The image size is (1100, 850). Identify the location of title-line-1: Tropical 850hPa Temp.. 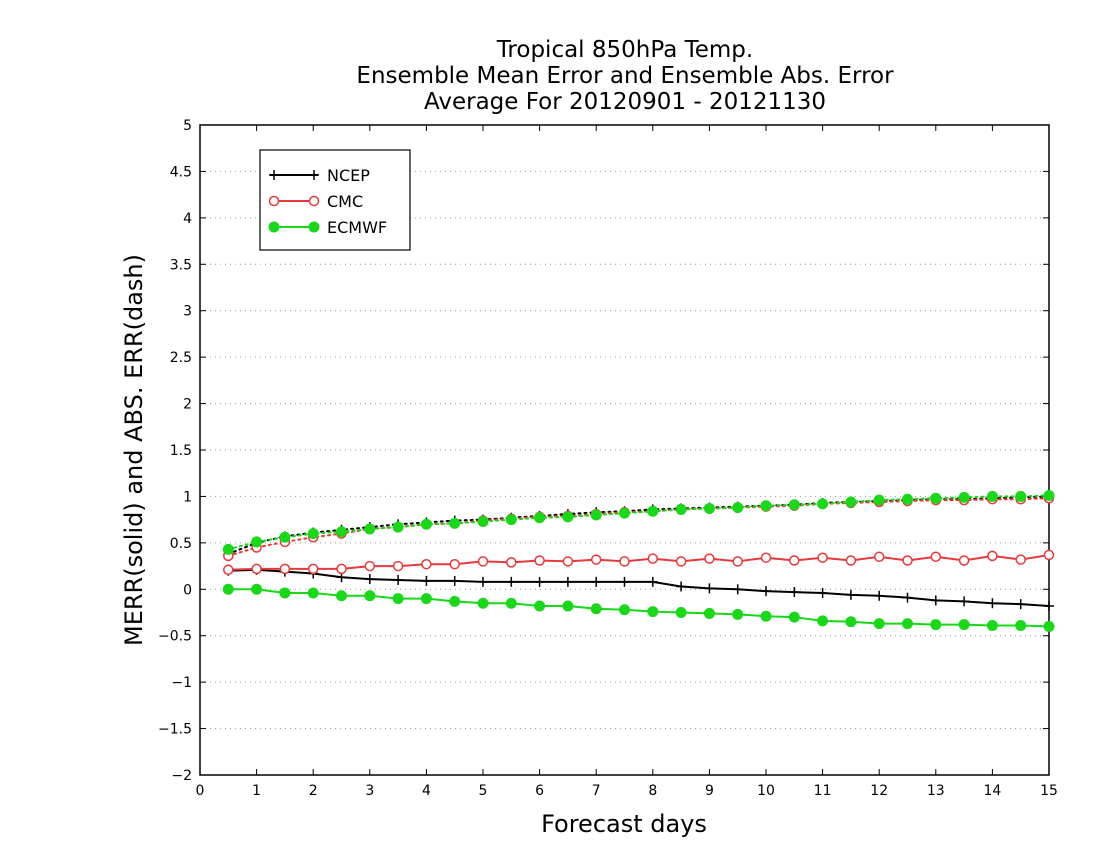
(624, 50).